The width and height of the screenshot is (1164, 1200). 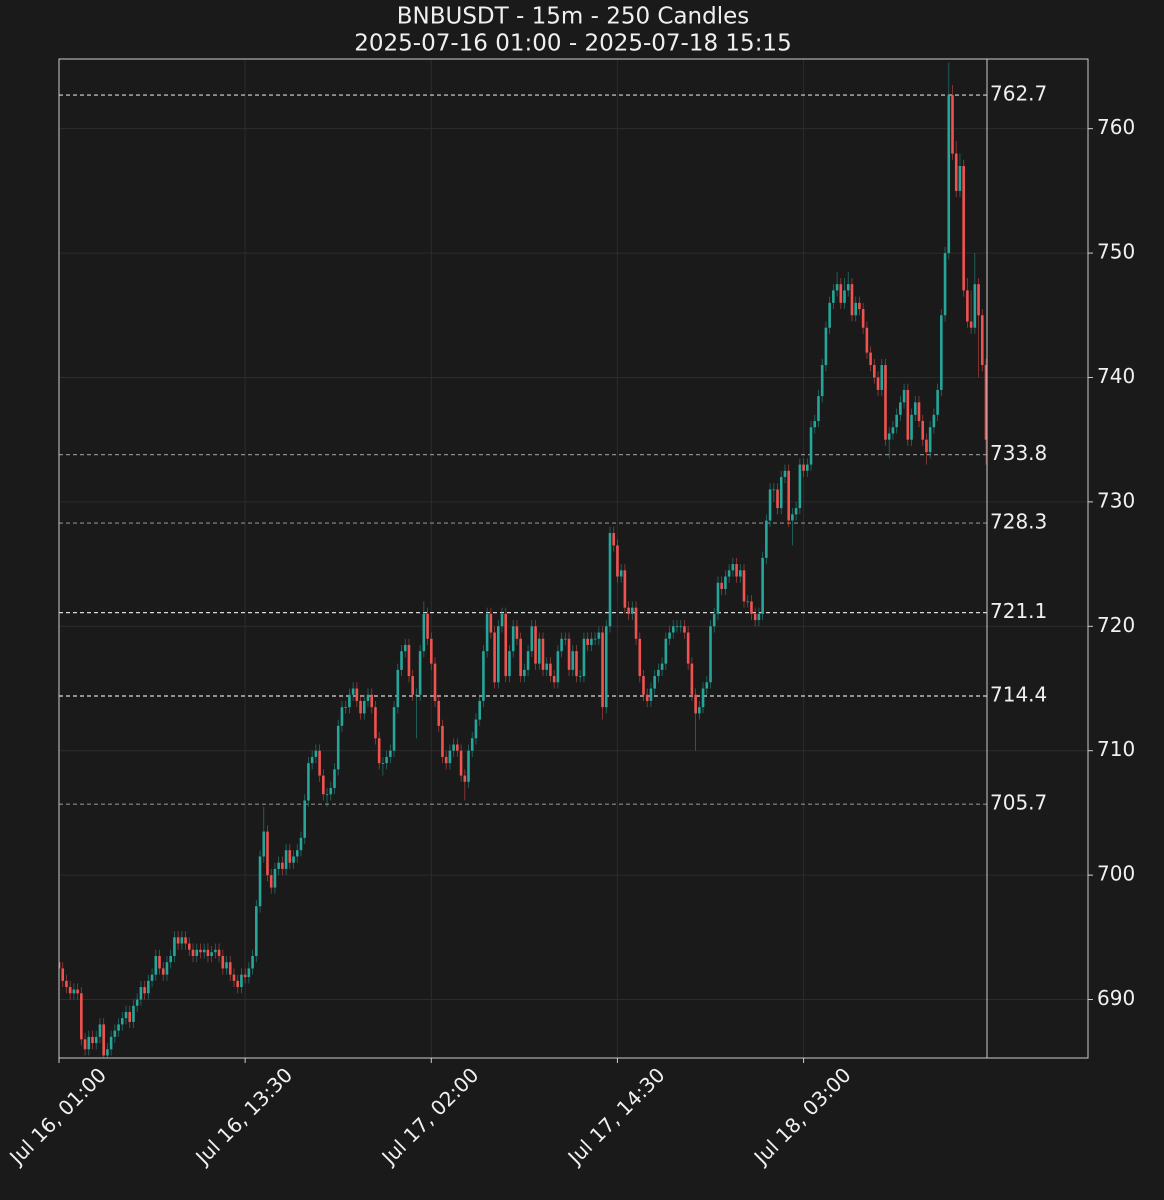 What do you see at coordinates (1018, 522) in the screenshot?
I see `level-label: 728.3` at bounding box center [1018, 522].